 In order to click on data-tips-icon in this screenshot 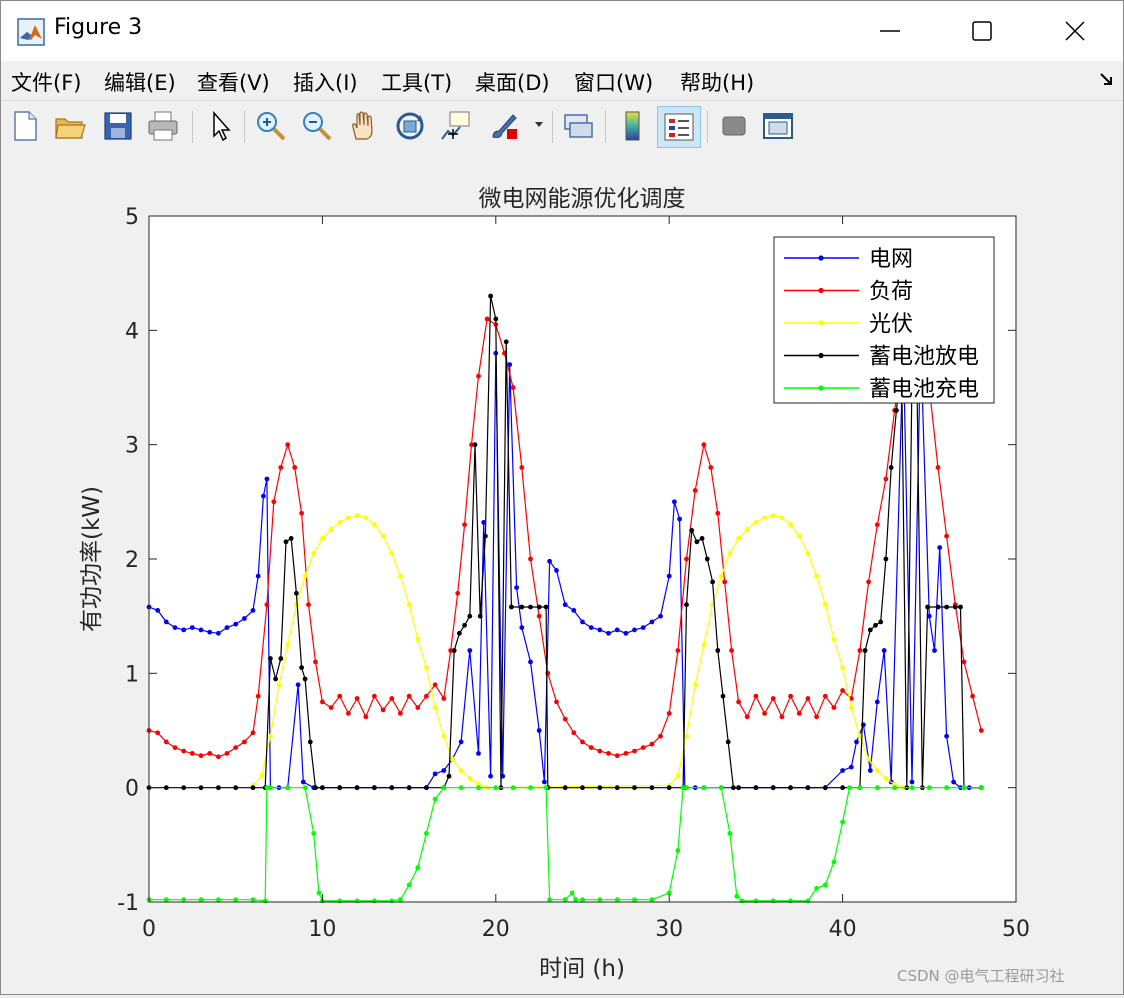, I will do `click(455, 126)`.